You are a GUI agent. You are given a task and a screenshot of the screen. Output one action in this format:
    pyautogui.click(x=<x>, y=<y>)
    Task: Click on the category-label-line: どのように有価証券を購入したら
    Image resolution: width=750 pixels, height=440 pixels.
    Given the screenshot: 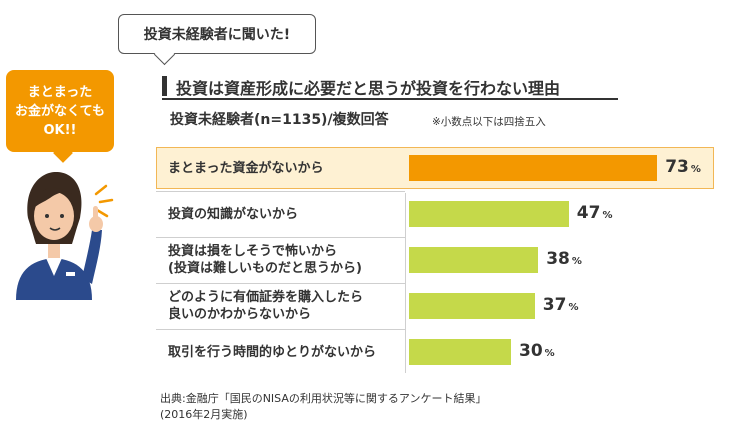 What is the action you would take?
    pyautogui.click(x=266, y=297)
    